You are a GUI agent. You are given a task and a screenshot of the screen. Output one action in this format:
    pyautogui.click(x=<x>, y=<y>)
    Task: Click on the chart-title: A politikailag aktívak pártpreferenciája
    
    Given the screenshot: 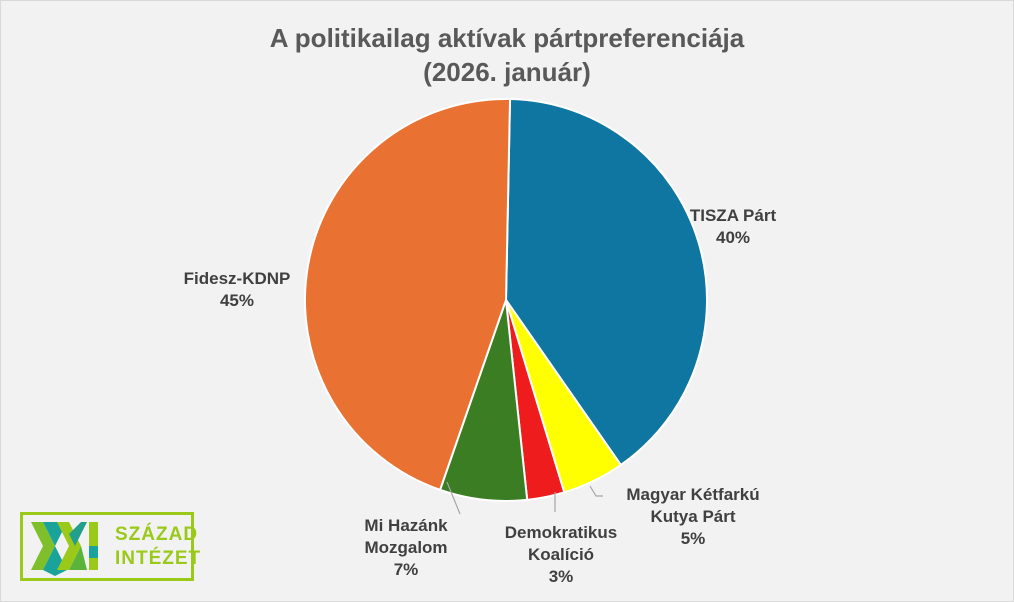 What is the action you would take?
    pyautogui.click(x=507, y=38)
    